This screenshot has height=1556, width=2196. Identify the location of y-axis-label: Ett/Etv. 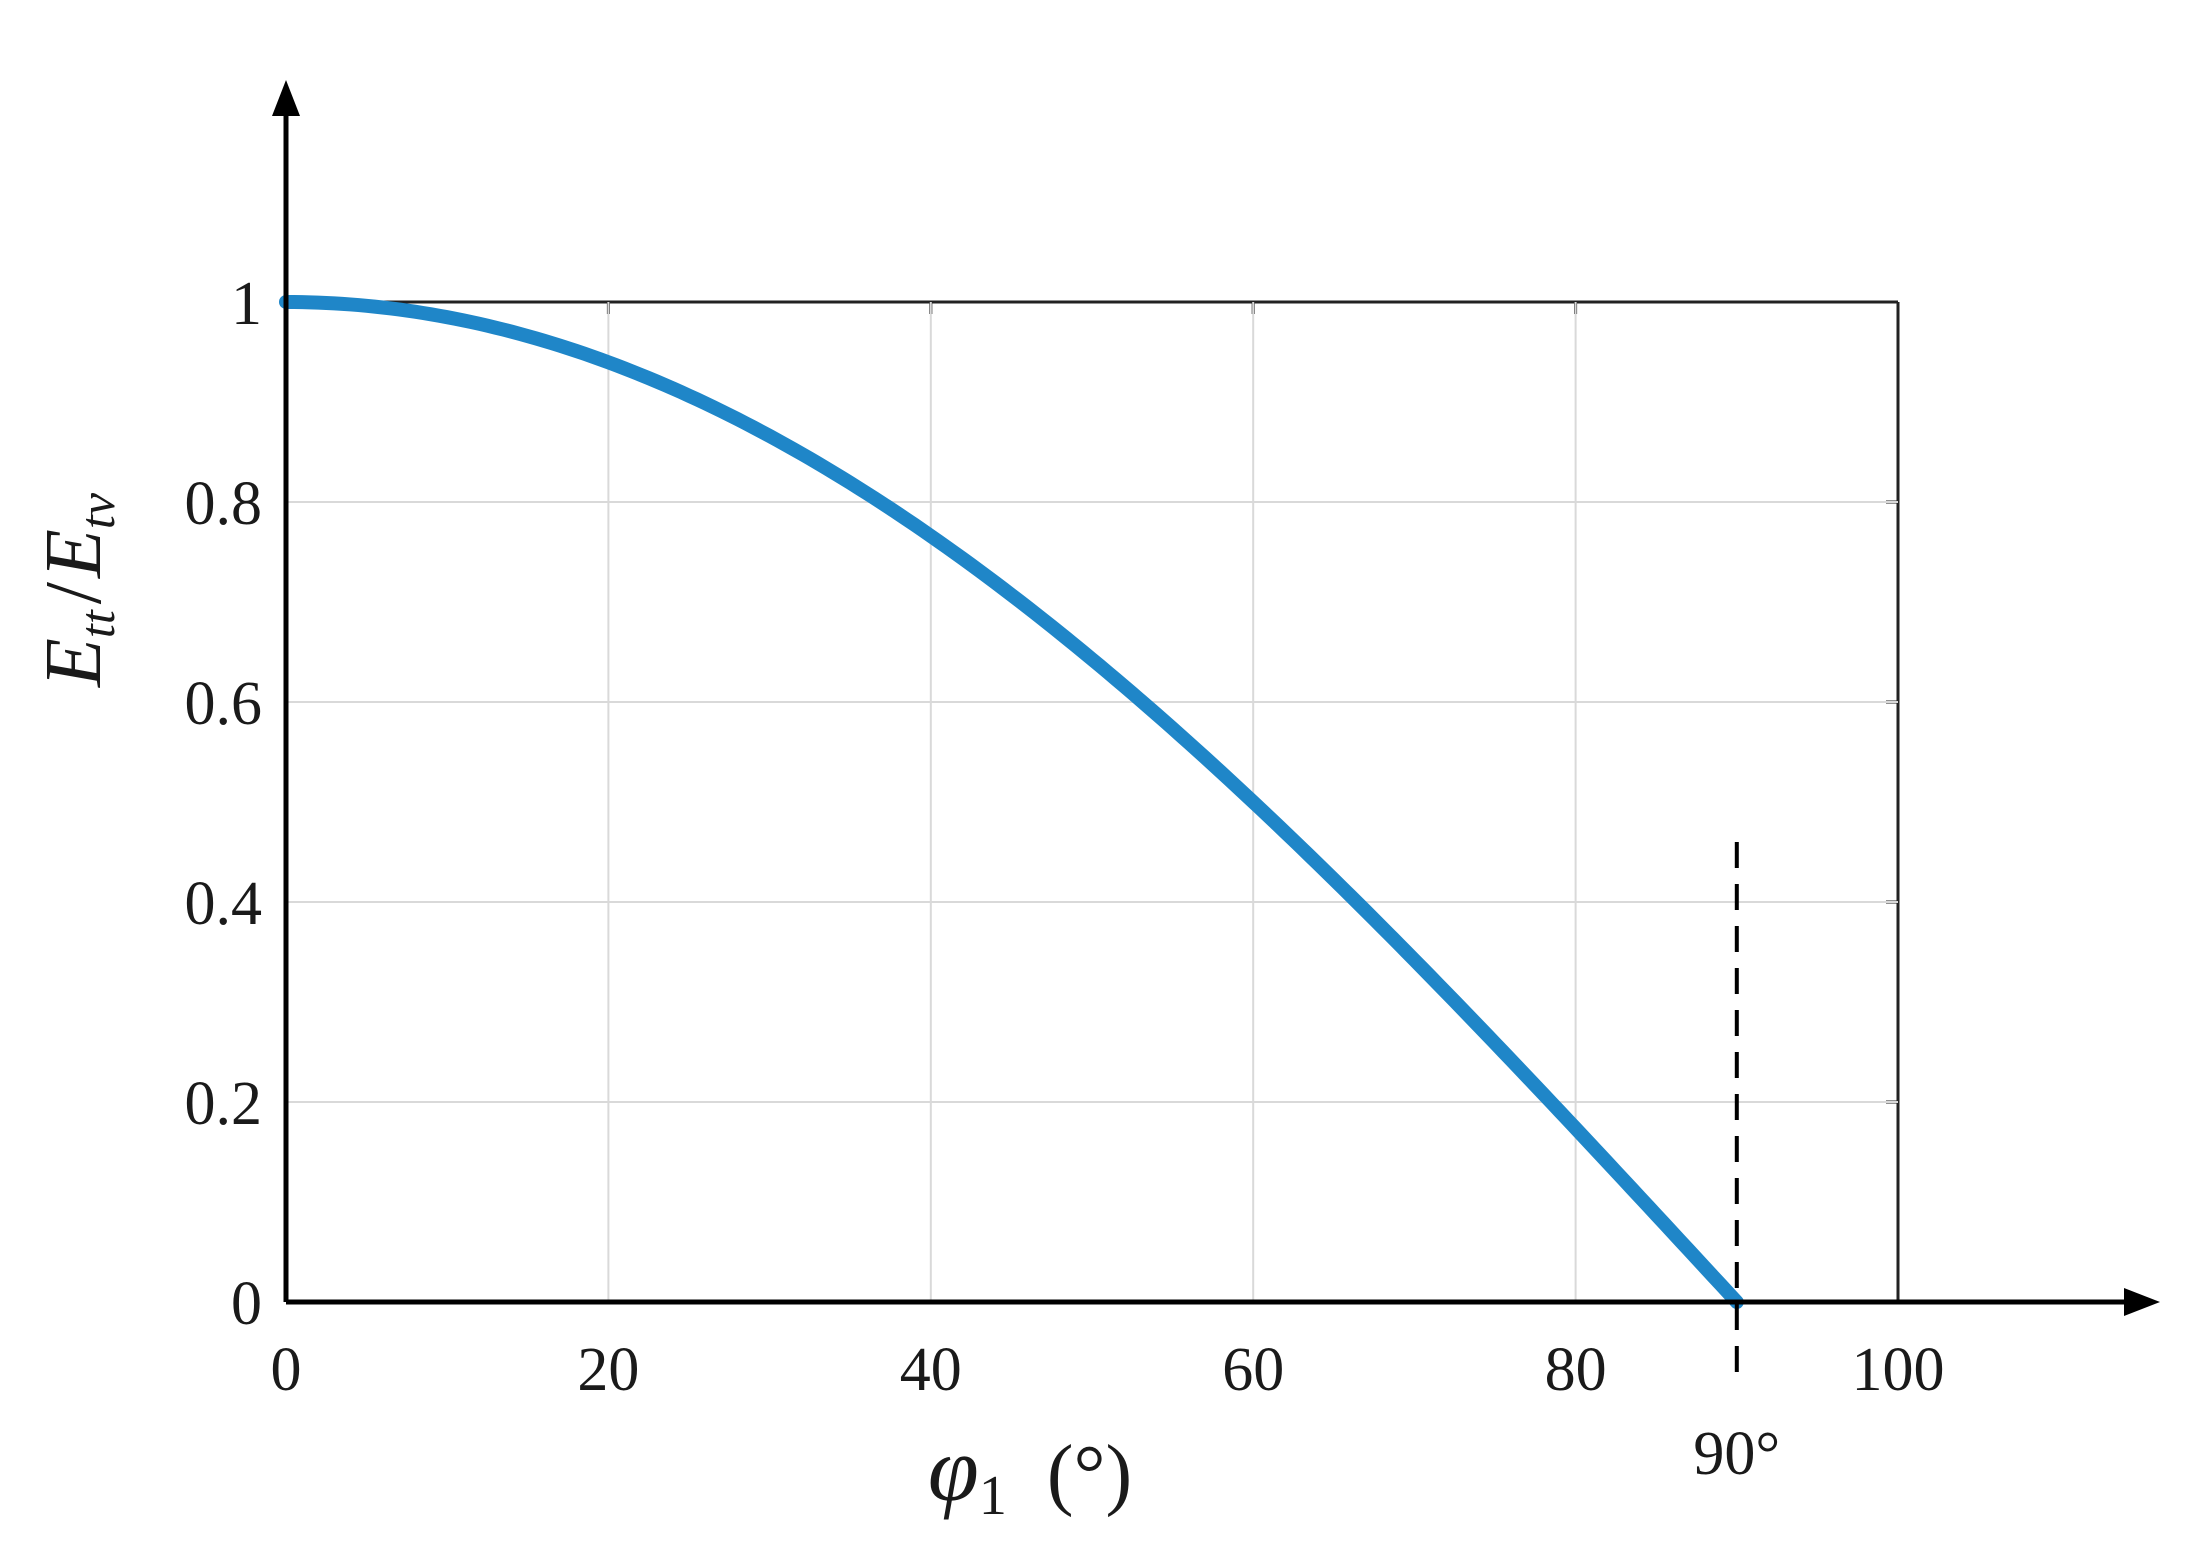
(77, 590).